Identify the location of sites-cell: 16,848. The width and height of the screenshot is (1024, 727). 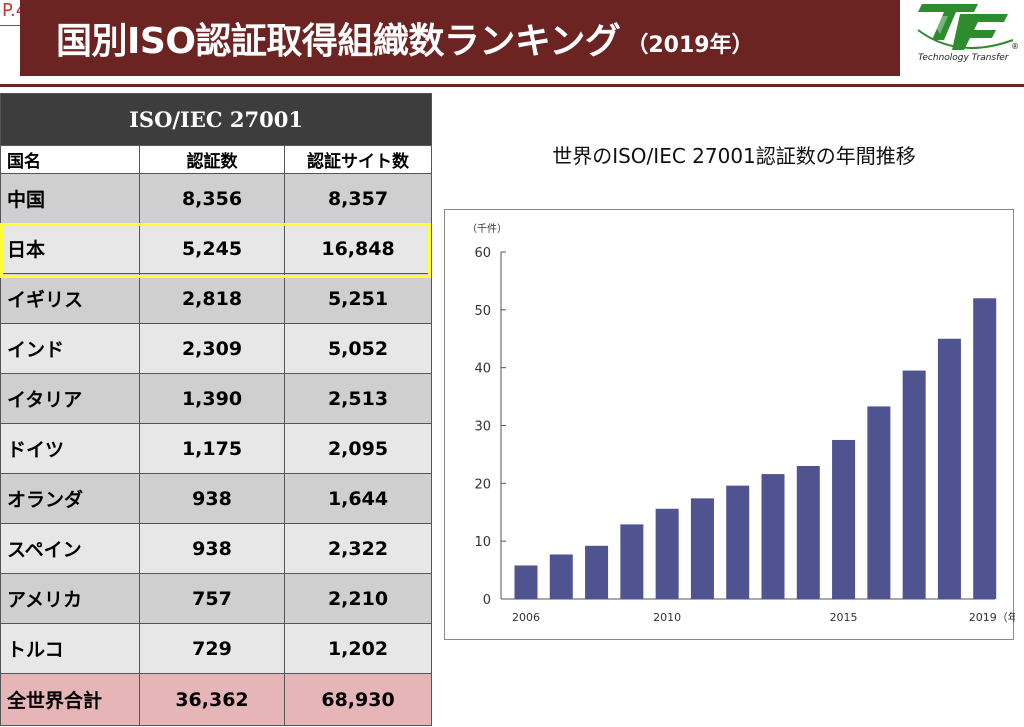
(358, 248).